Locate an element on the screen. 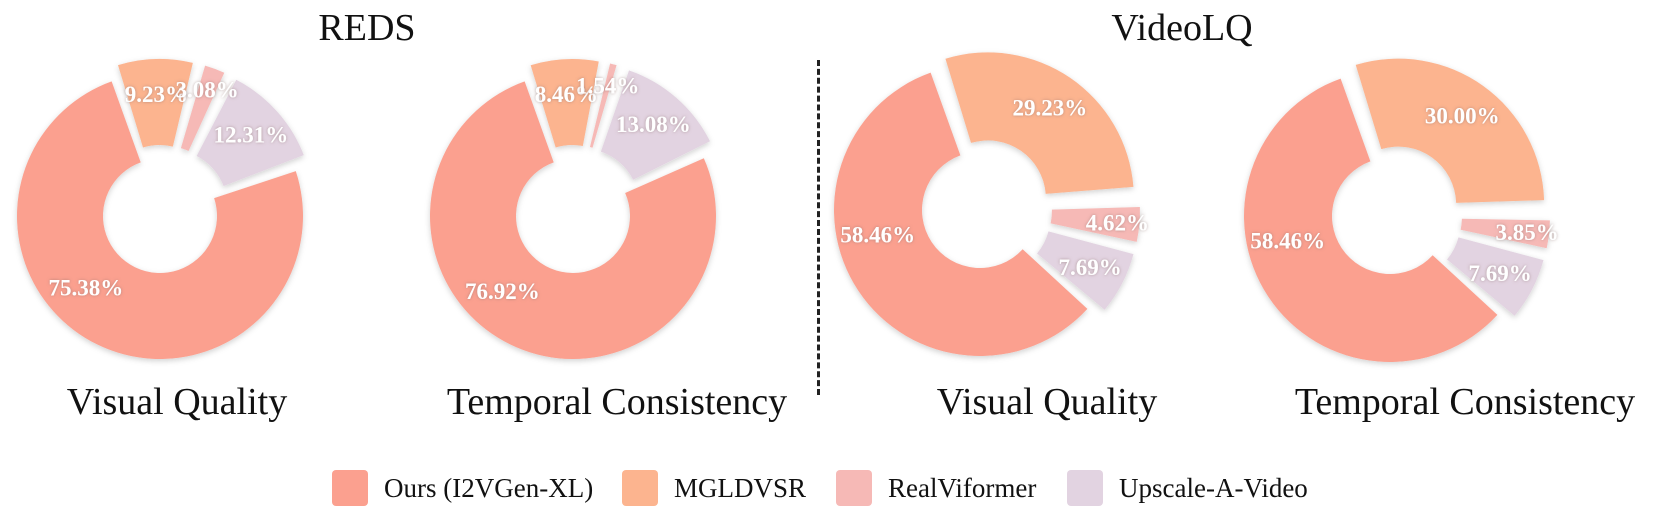 The height and width of the screenshot is (522, 1661). legend-item-realviformer: RealViformer is located at coordinates (936, 488).